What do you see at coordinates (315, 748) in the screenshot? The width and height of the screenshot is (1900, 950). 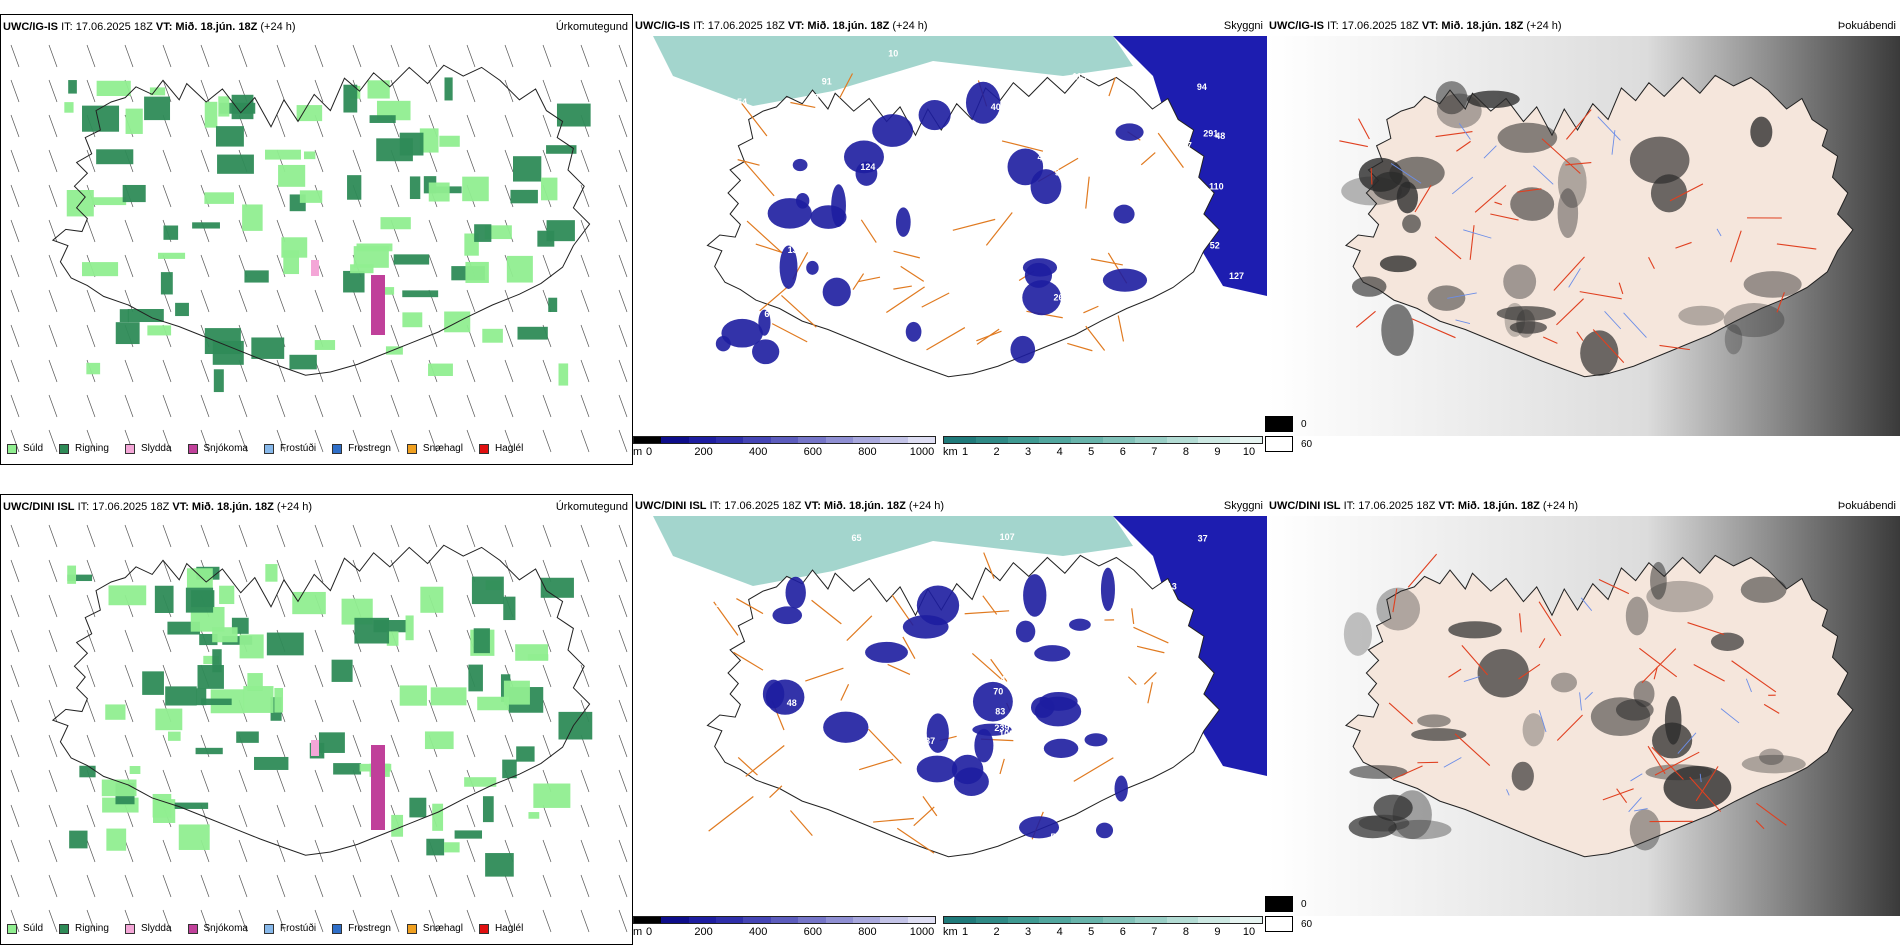 I see `sleet-area` at bounding box center [315, 748].